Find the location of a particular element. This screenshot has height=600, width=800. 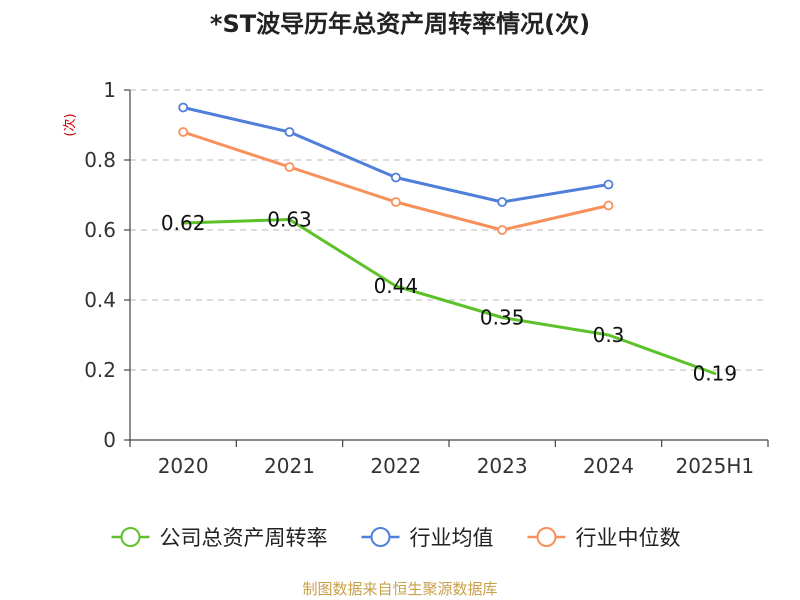

x-tick-label: 2021 is located at coordinates (289, 466).